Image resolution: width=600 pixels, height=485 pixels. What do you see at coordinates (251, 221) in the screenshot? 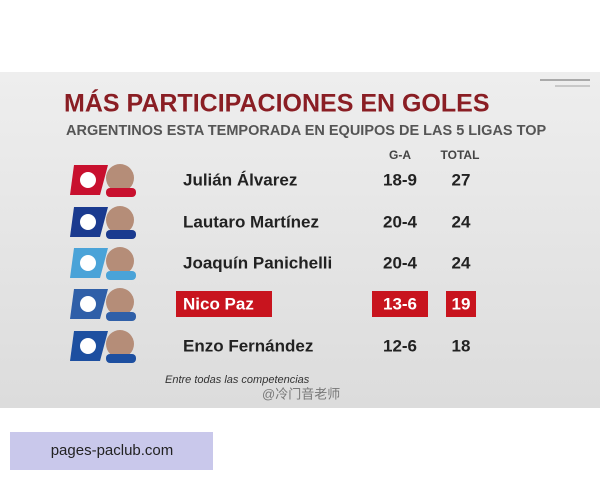
I see `player-name: Lautaro Martínez` at bounding box center [251, 221].